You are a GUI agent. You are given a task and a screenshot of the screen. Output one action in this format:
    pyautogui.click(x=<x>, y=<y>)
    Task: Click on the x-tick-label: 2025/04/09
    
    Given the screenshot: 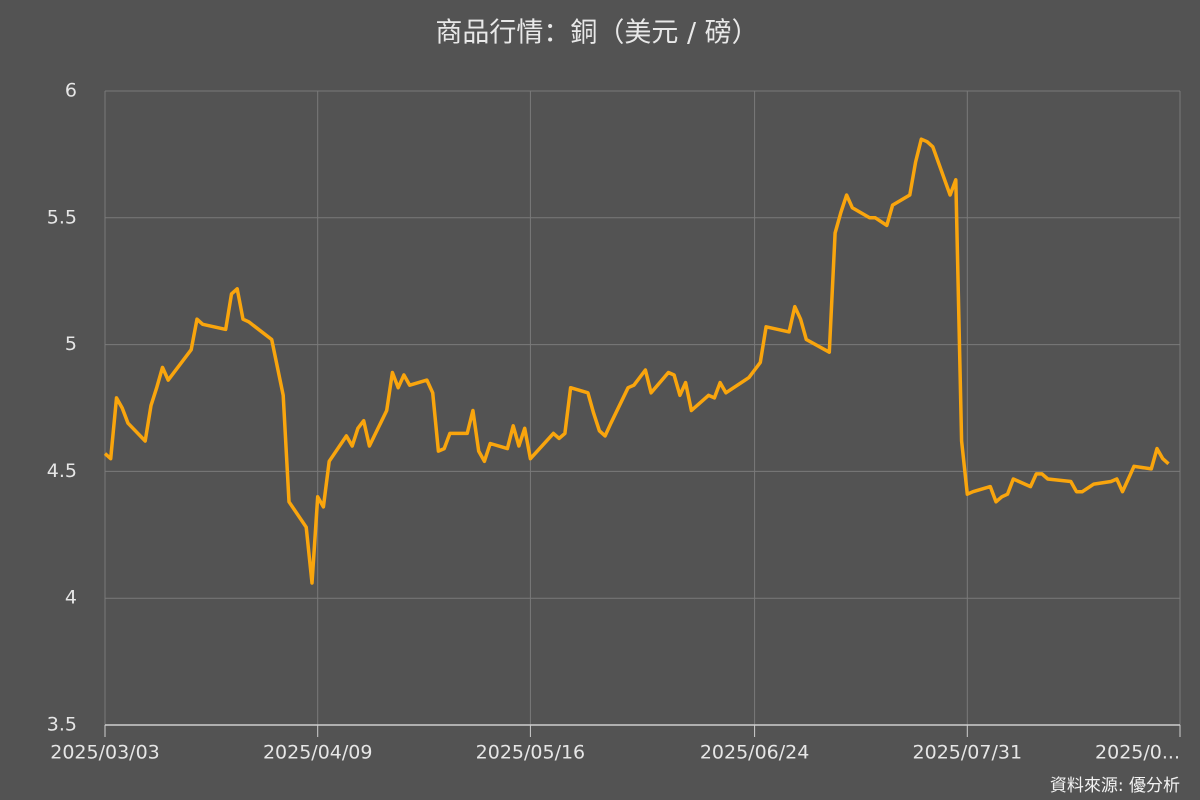 What is the action you would take?
    pyautogui.click(x=318, y=753)
    